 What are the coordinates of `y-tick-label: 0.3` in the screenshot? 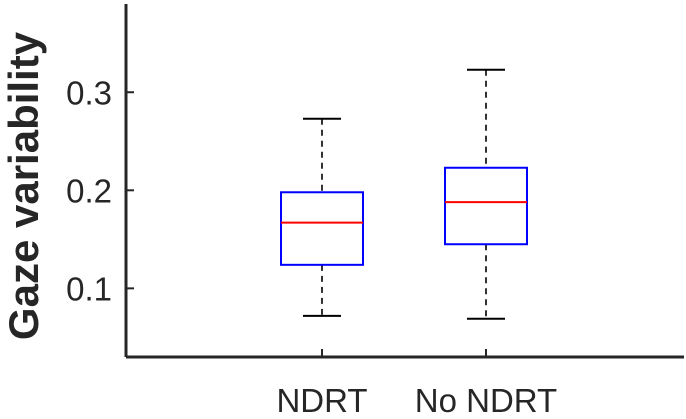 It's located at (89, 92).